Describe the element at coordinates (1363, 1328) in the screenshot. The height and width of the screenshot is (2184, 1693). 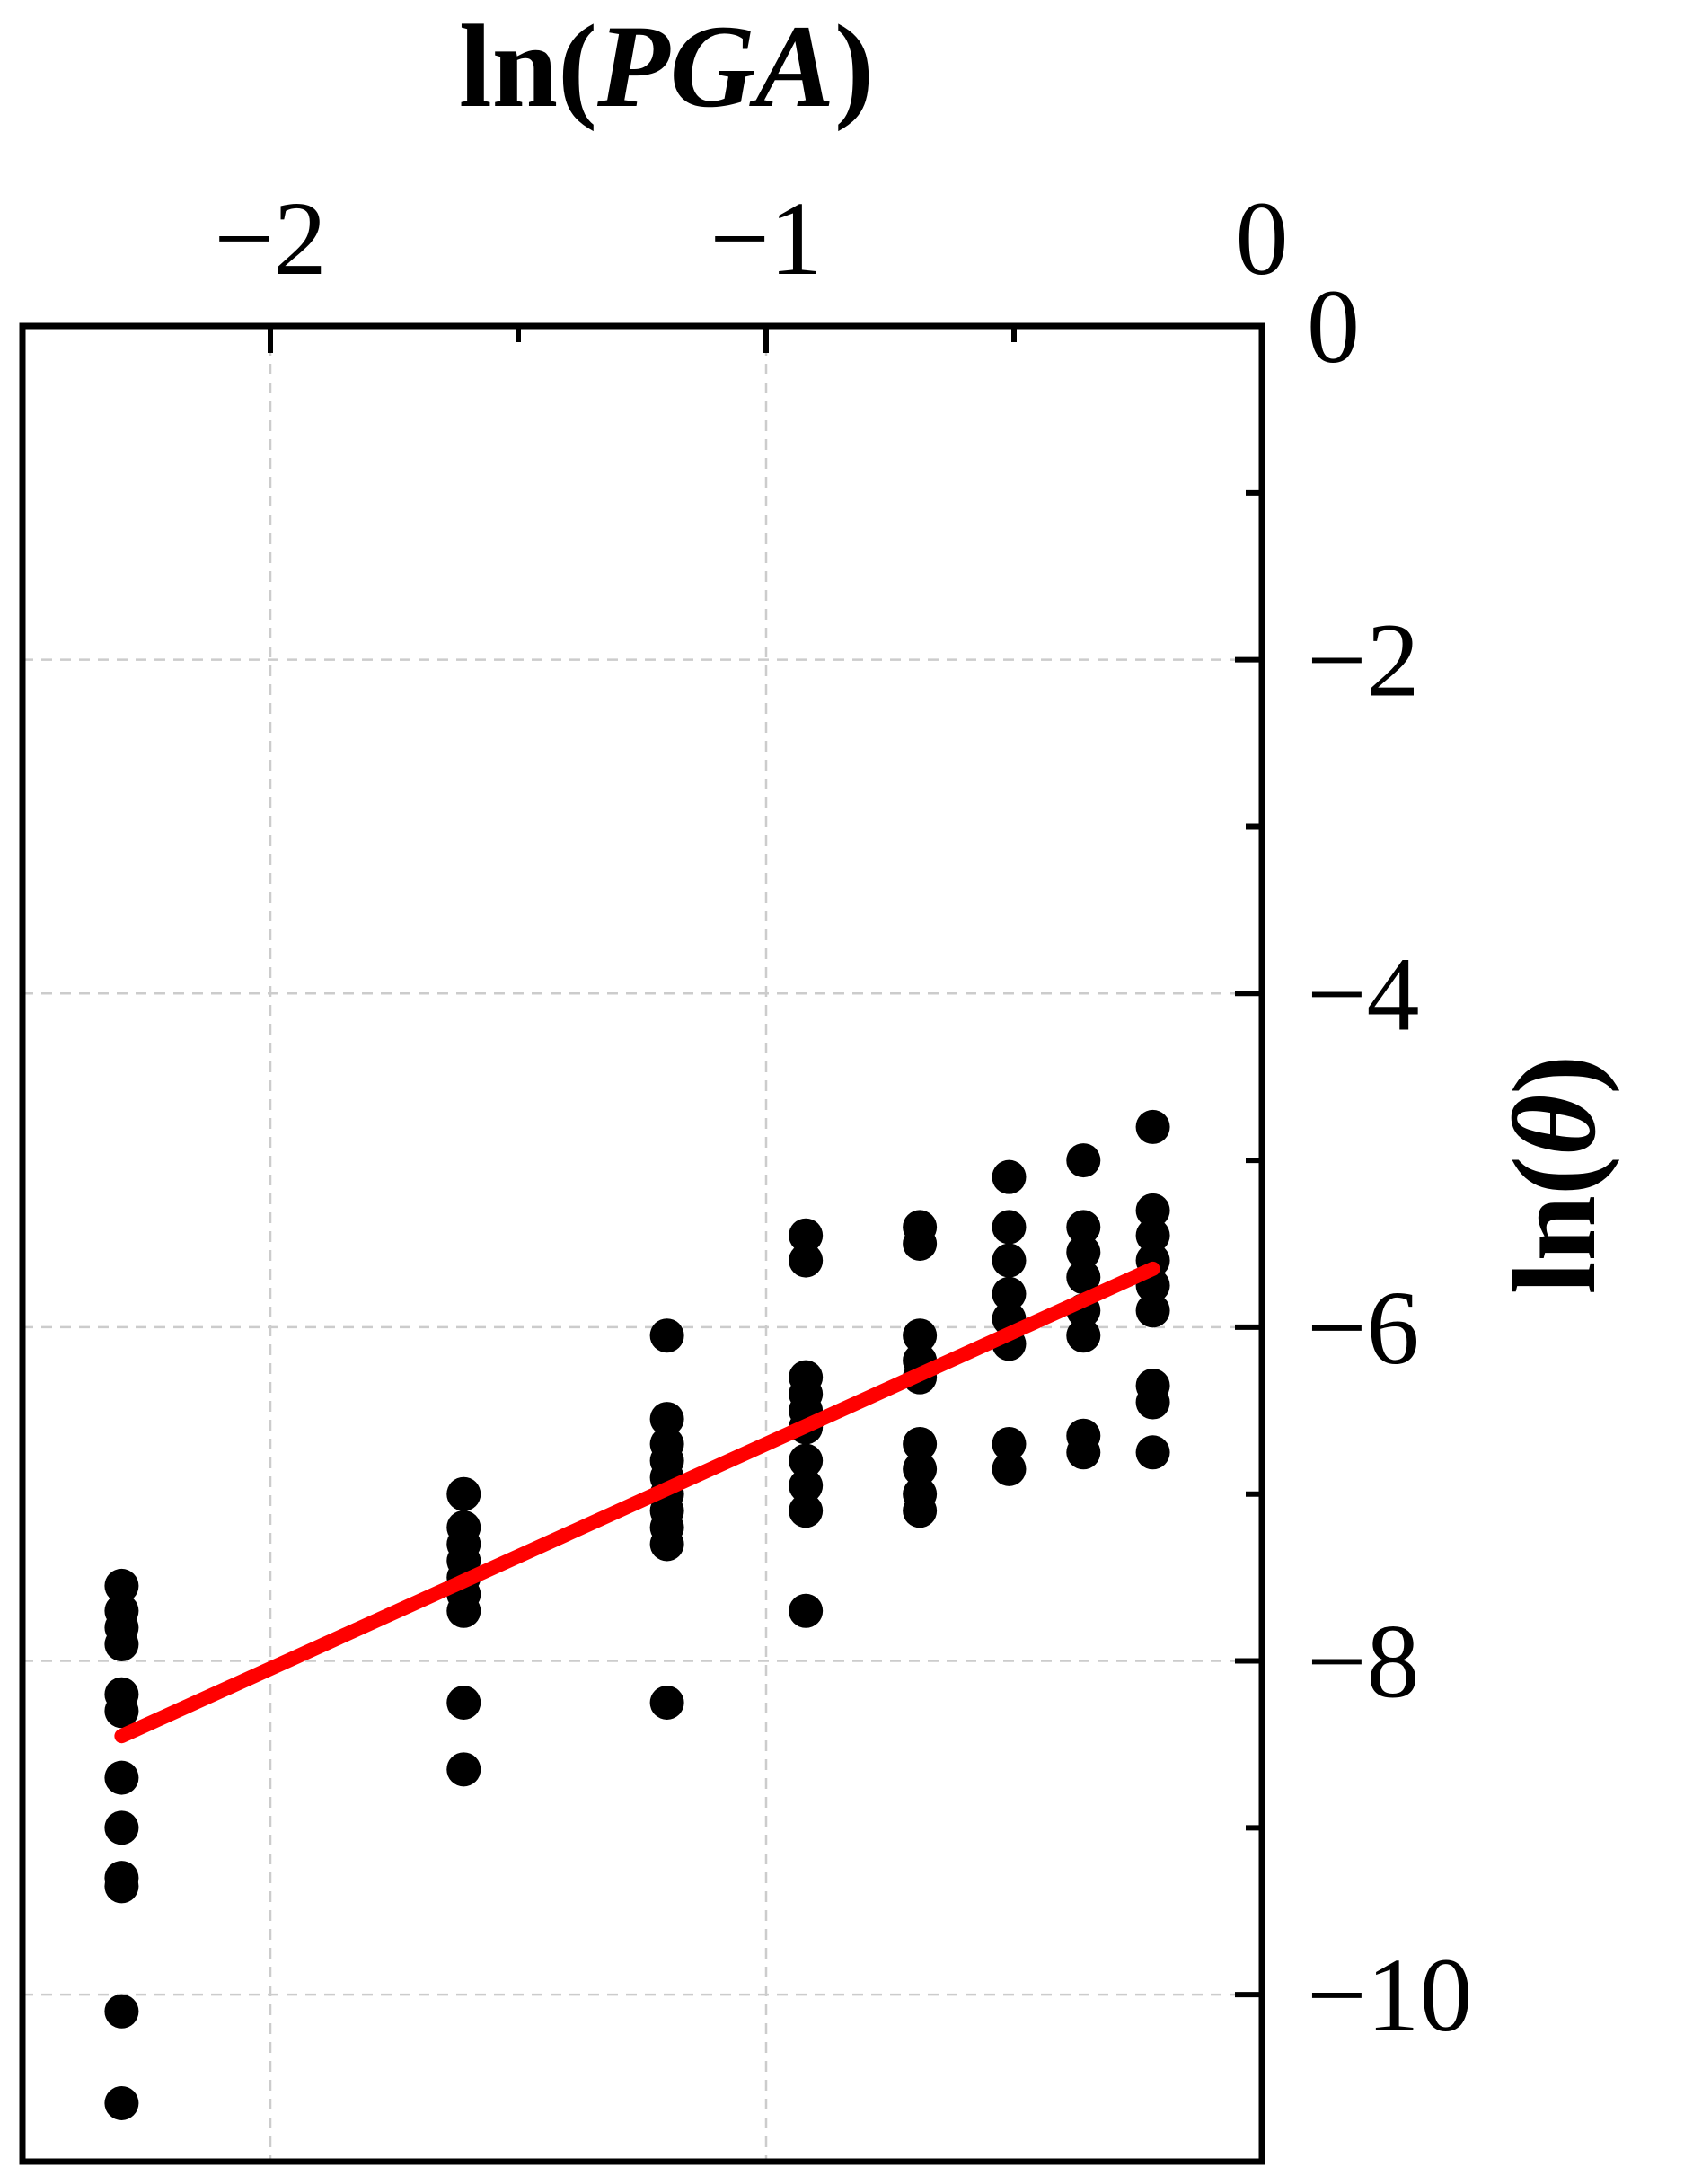
I see `y-tick-label: −6` at that location.